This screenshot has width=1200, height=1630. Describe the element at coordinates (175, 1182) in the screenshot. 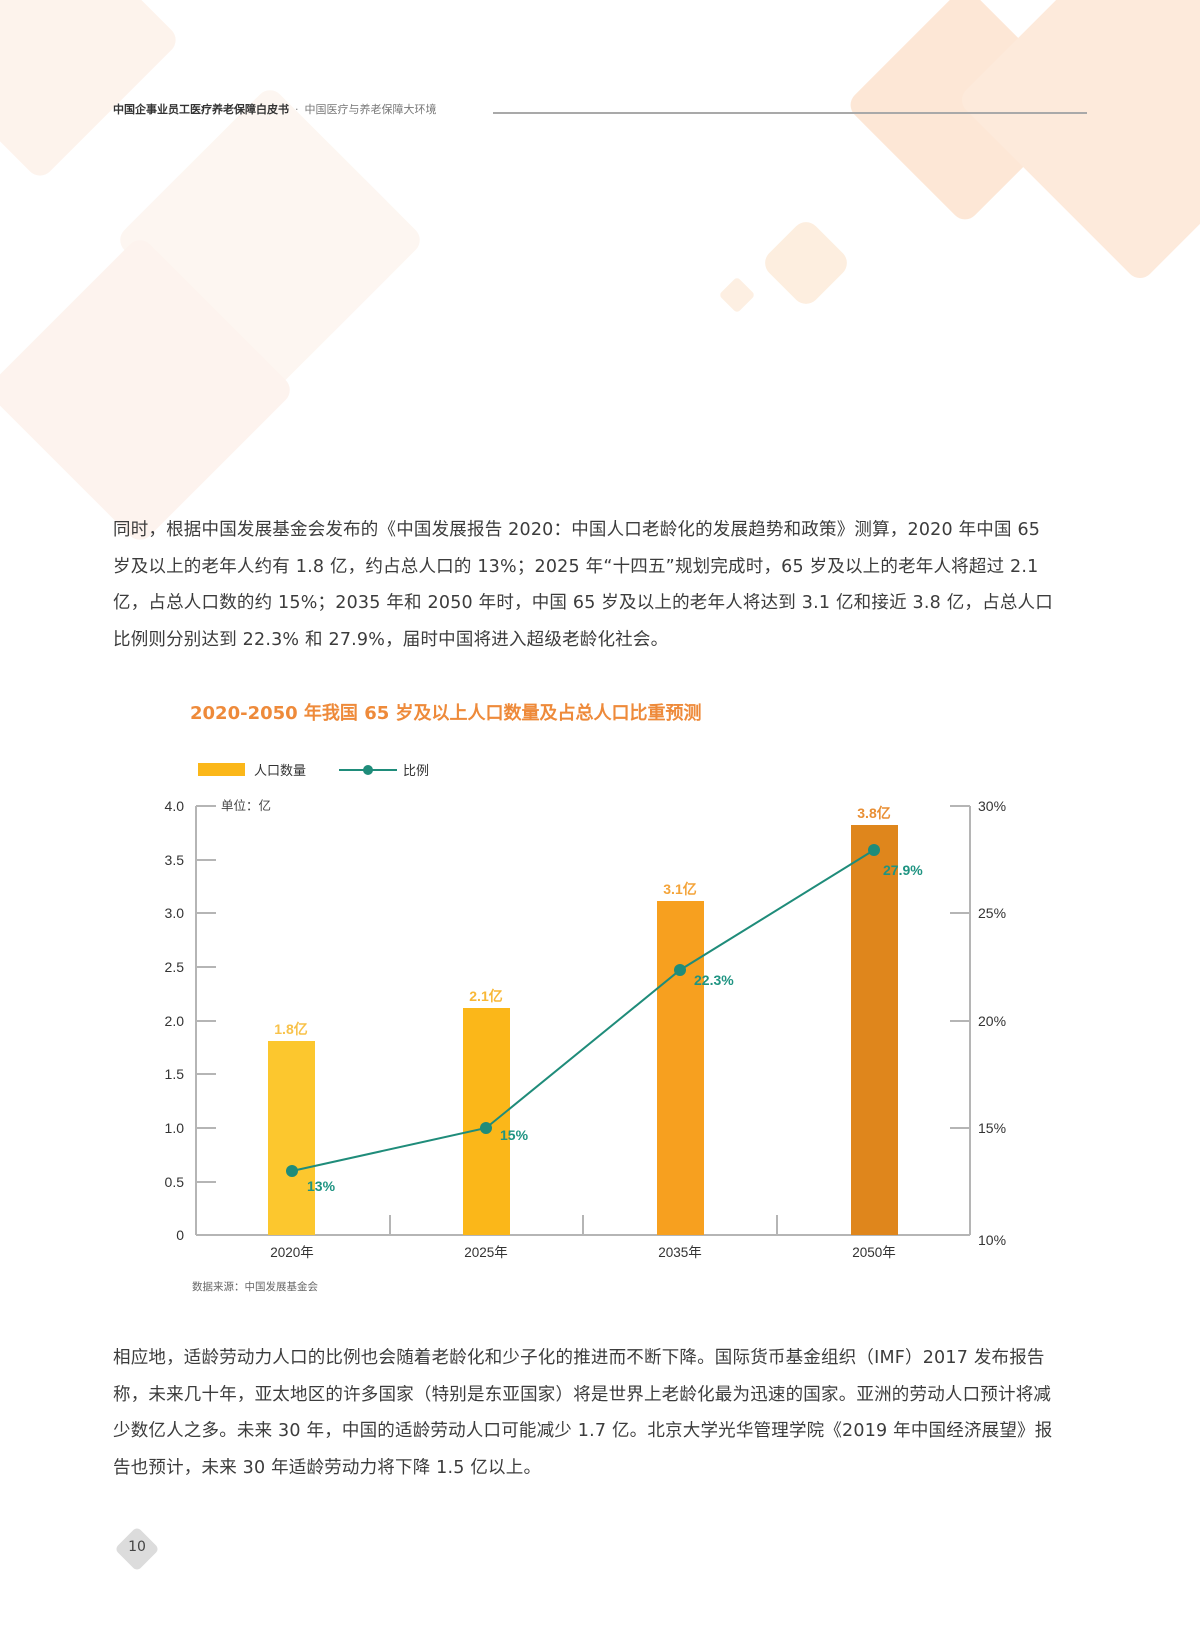

I see `y-tick-label: 0.5` at that location.